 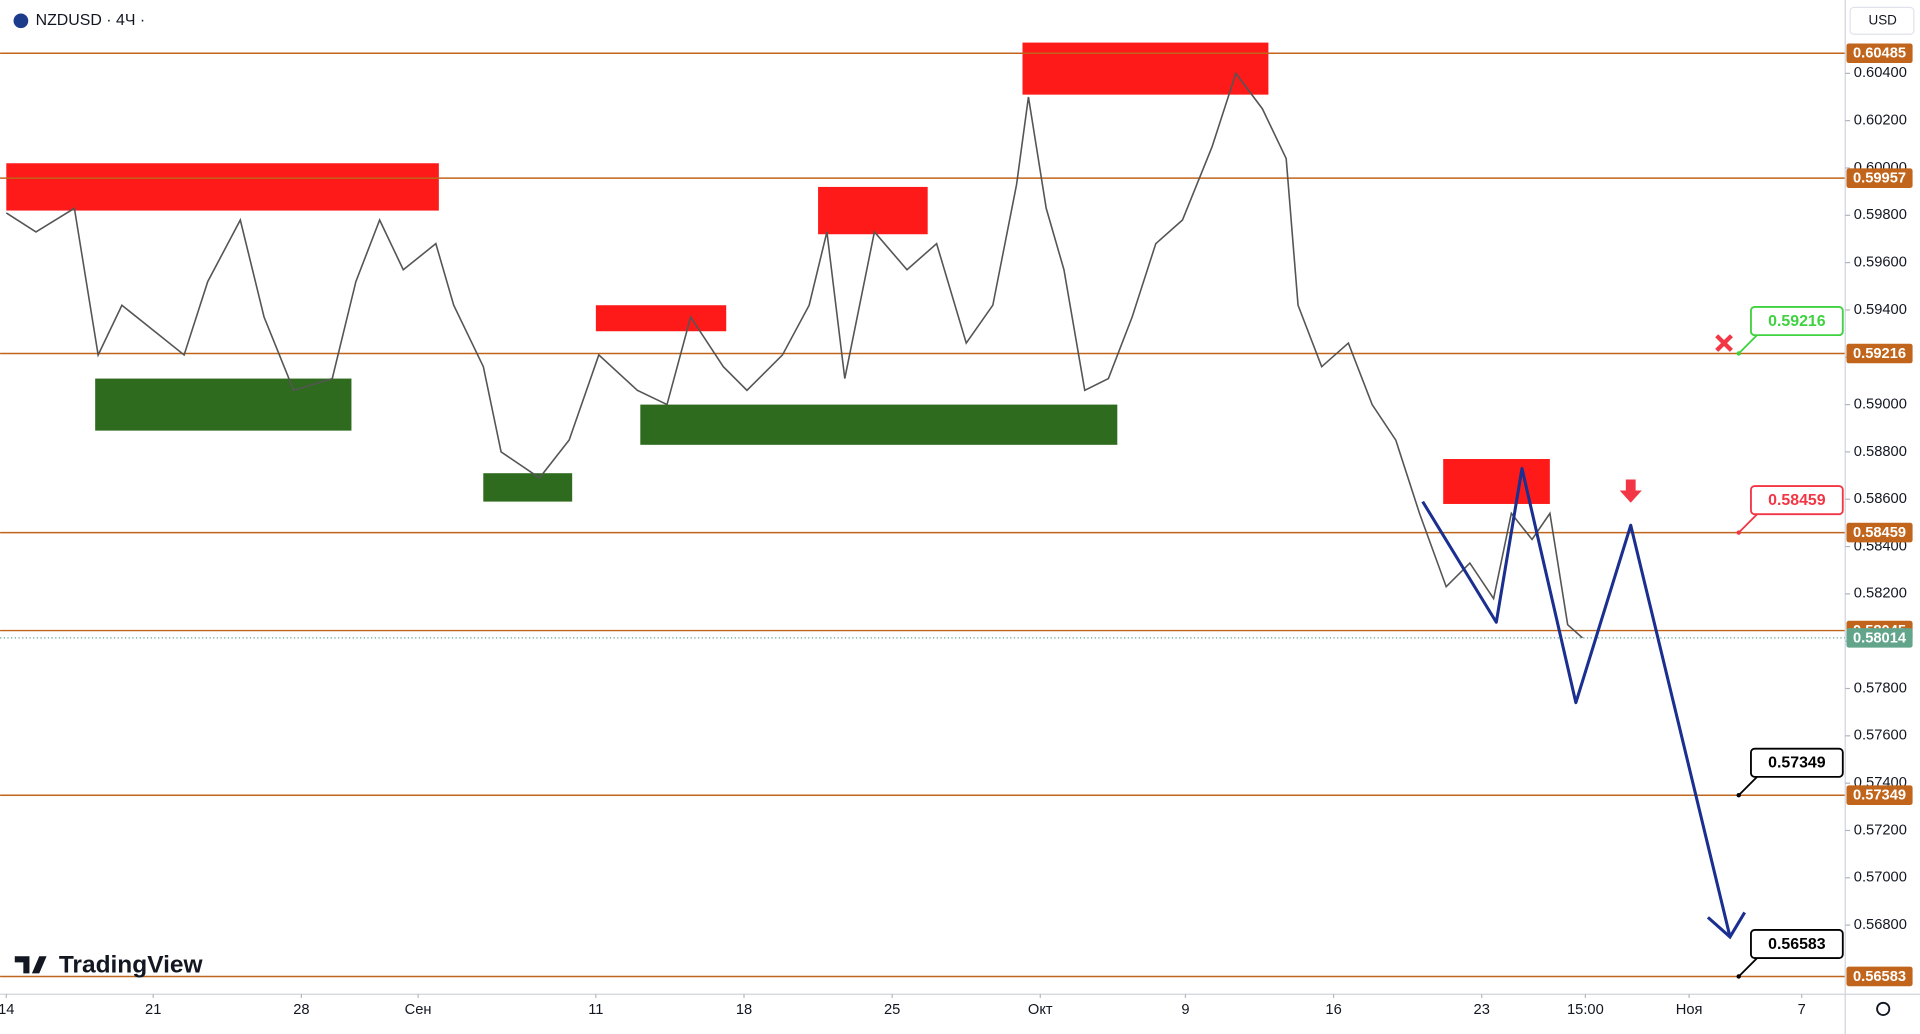 I want to click on brand-icon, so click(x=30, y=965).